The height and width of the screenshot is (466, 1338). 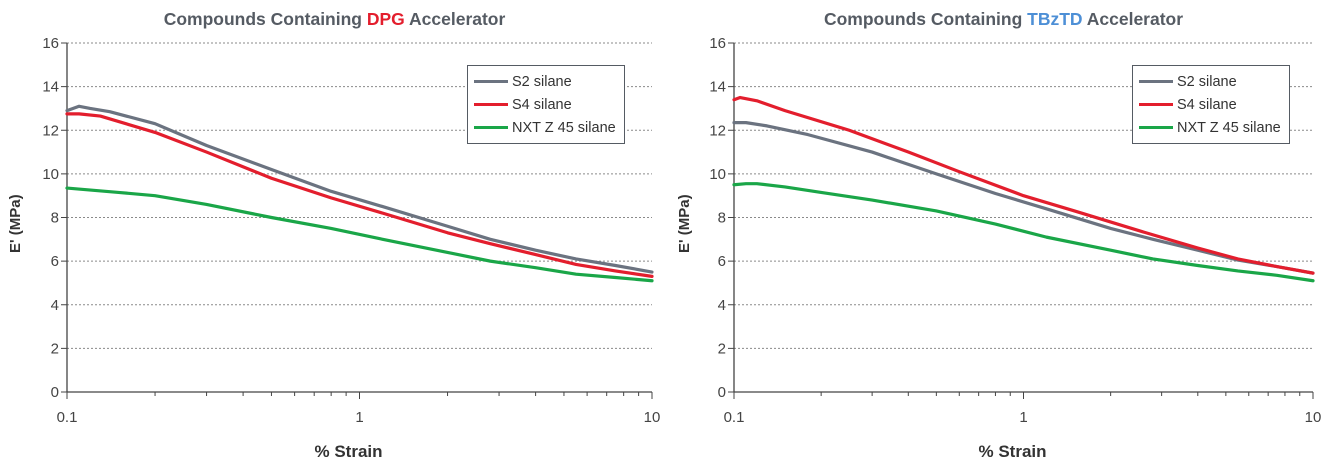 I want to click on chart-title: Compounds Containing DPG Accelerator, so click(x=334, y=19).